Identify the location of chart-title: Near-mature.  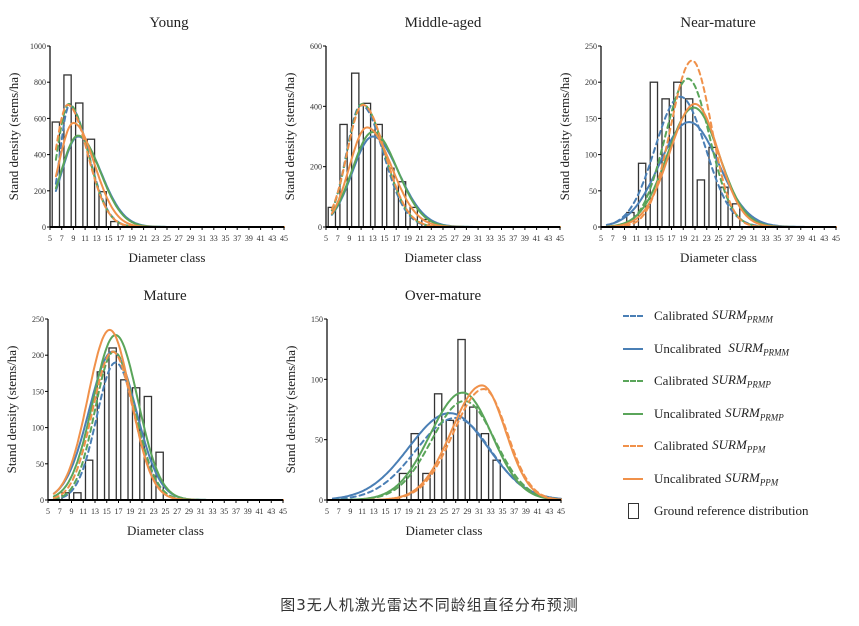
(718, 23).